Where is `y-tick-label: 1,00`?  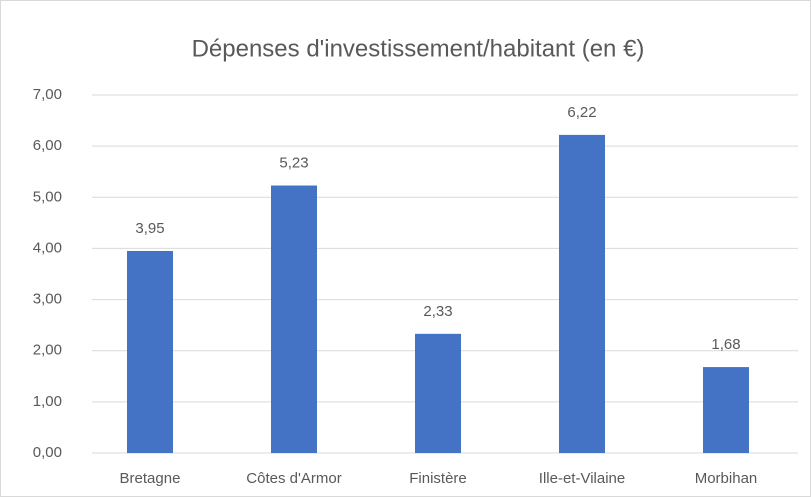 y-tick-label: 1,00 is located at coordinates (47, 401).